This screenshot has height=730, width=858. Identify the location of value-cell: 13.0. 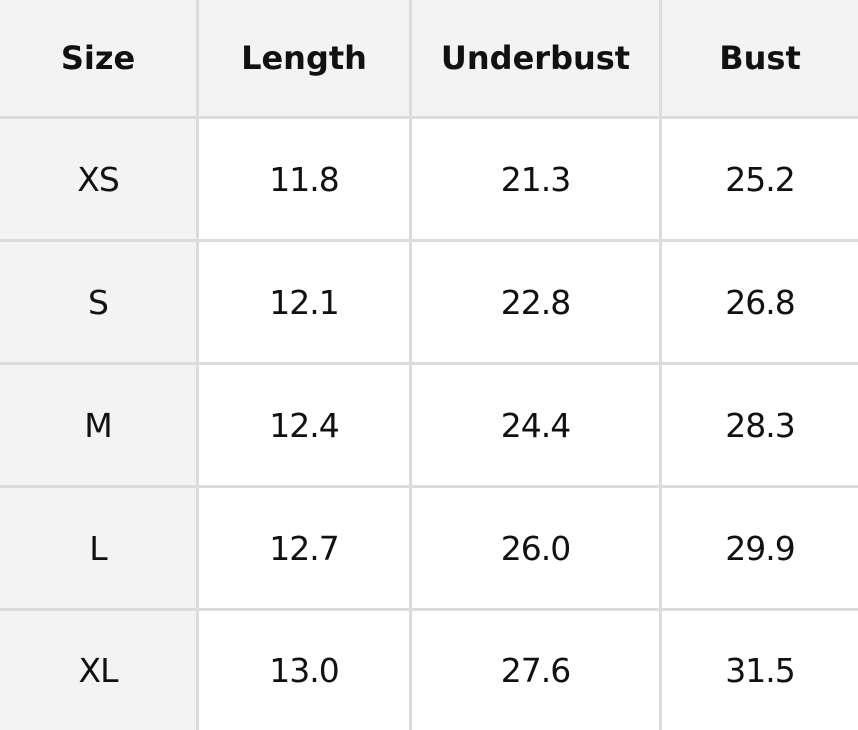
(304, 670).